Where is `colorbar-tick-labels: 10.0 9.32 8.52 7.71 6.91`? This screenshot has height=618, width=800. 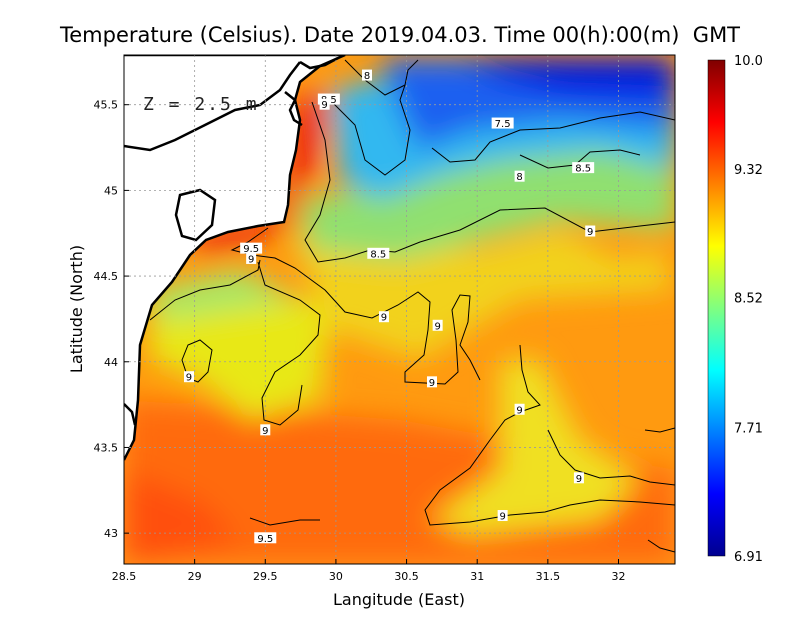
colorbar-tick-labels: 10.0 9.32 8.52 7.71 6.91 is located at coordinates (748, 309).